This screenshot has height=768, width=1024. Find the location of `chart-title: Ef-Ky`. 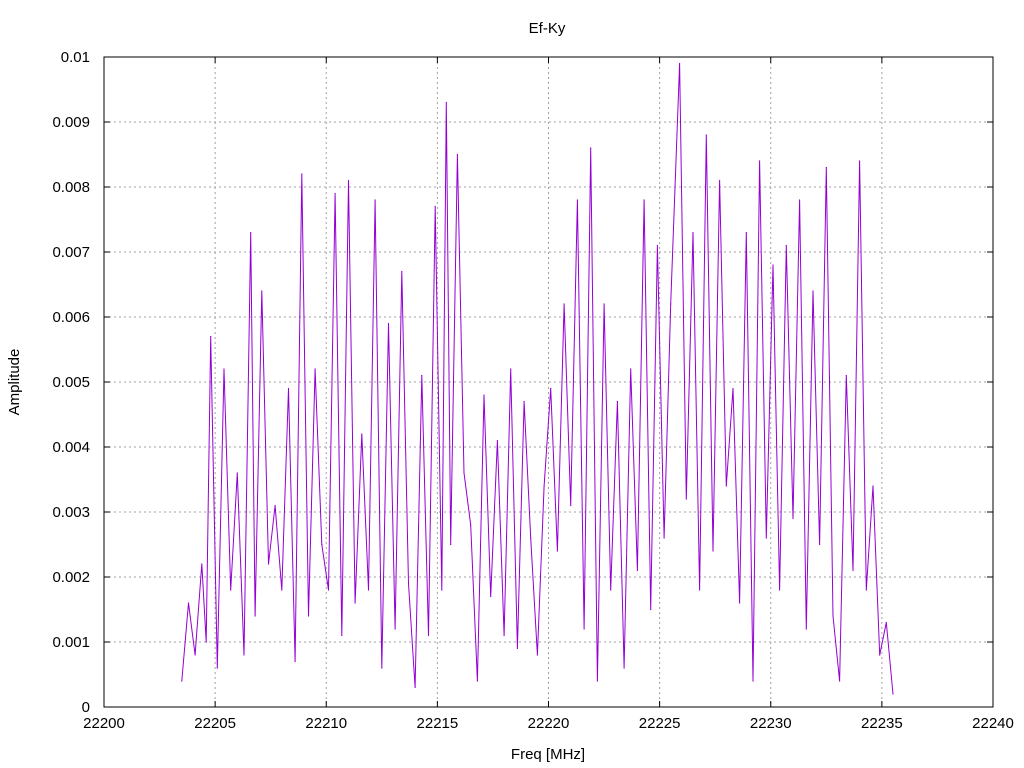

chart-title: Ef-Ky is located at coordinates (547, 28).